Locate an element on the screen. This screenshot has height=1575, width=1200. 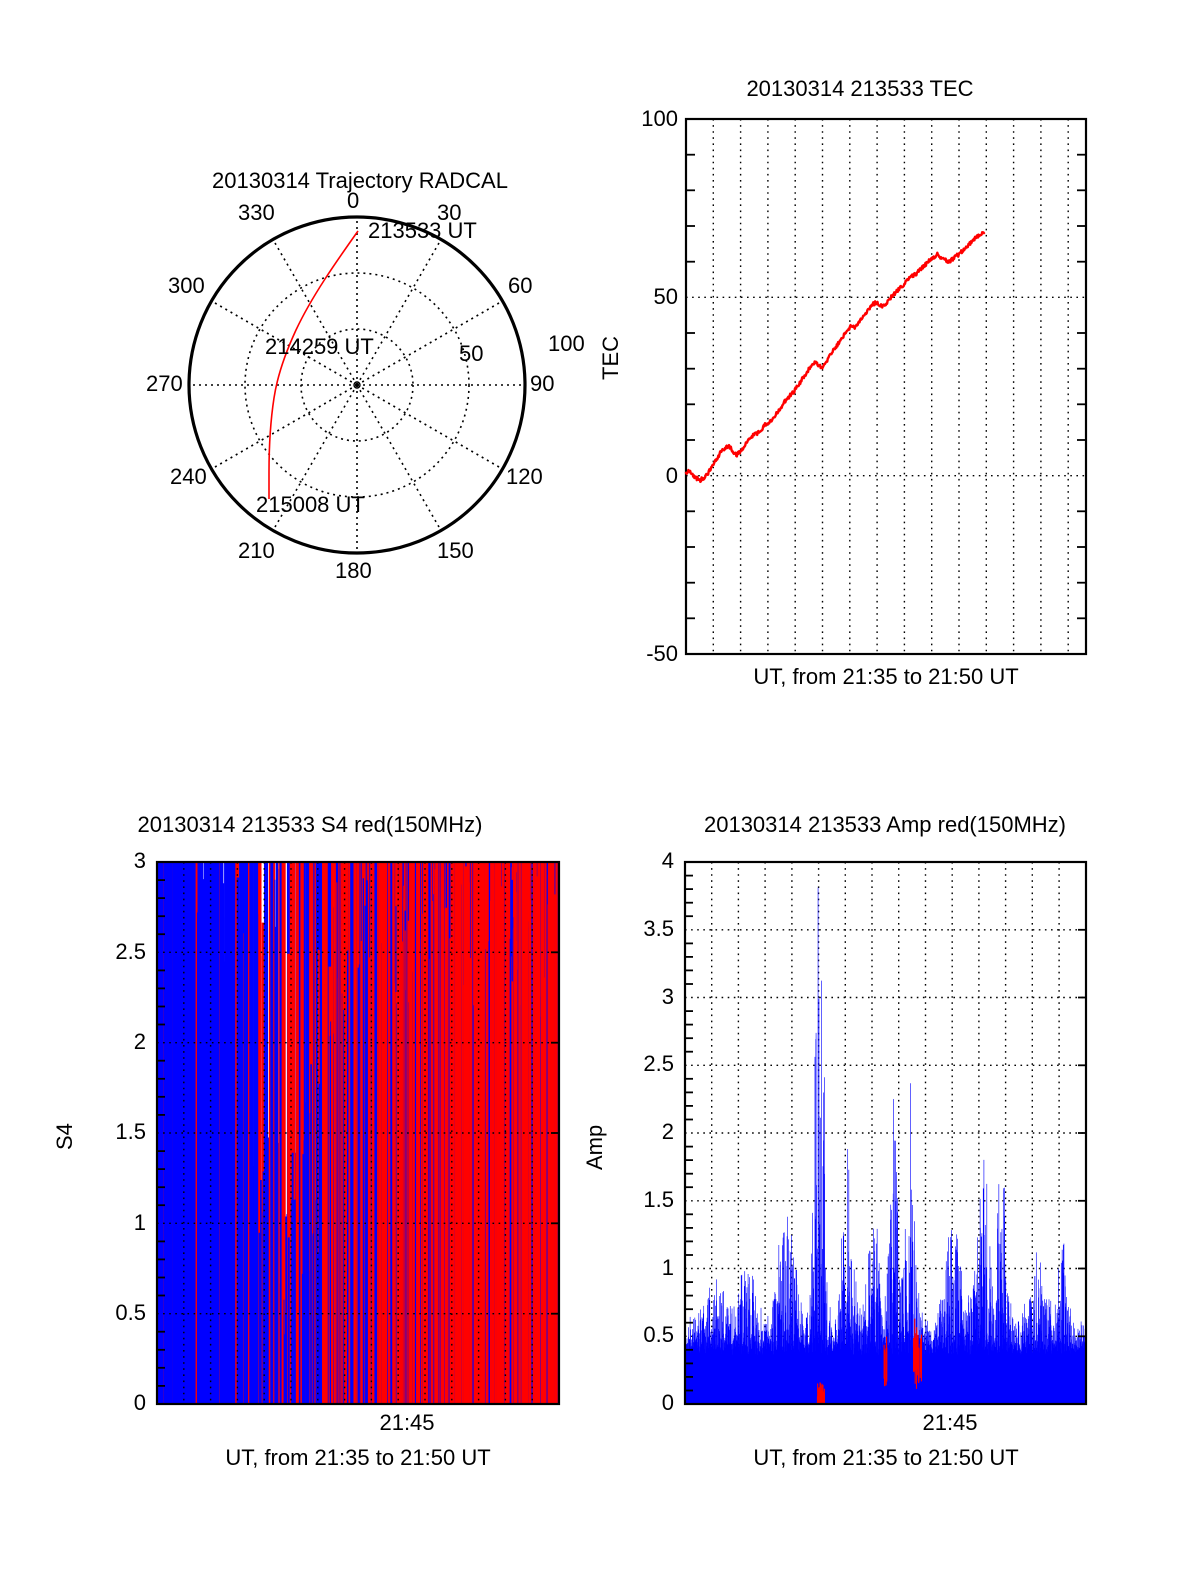
polar-plot-svg is located at coordinates (357, 385).